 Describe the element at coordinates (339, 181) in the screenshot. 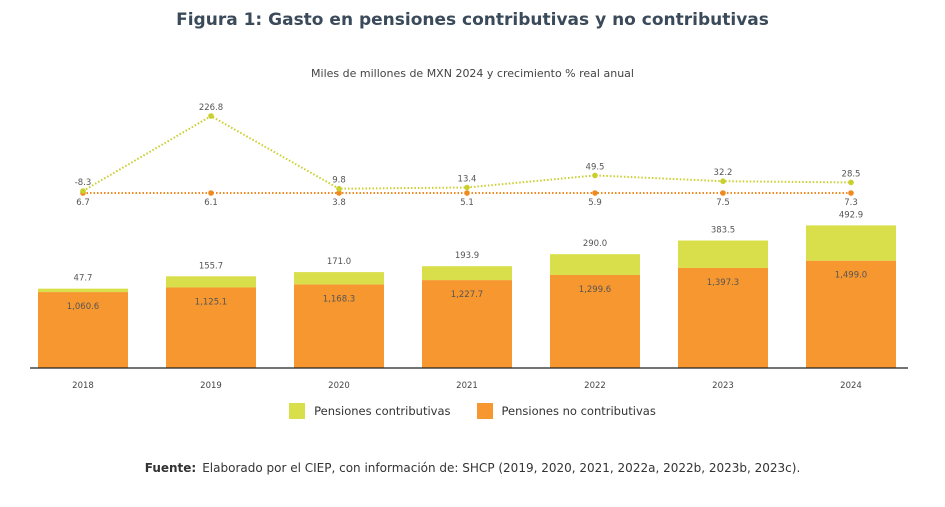

I see `growth-label-contributivas-2020: 9.8` at that location.